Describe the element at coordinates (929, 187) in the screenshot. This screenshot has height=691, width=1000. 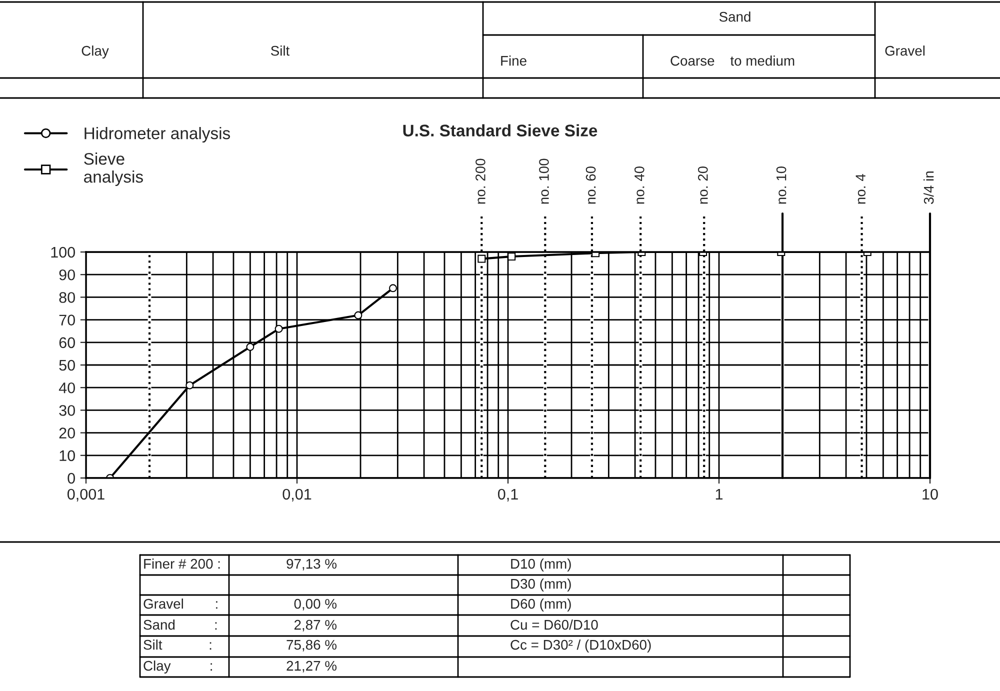
I see `ref-line-label: 3/4 in` at that location.